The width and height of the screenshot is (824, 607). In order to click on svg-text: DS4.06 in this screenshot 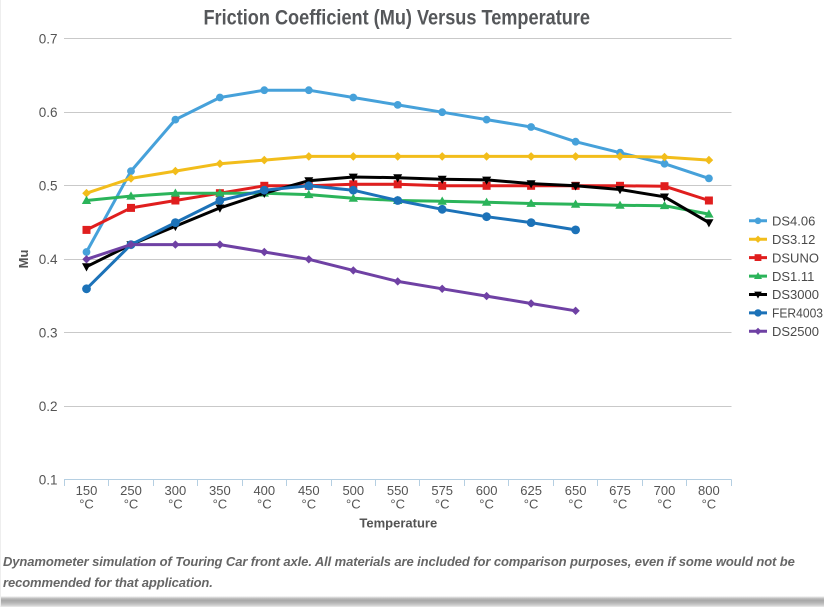, I will do `click(793, 221)`.